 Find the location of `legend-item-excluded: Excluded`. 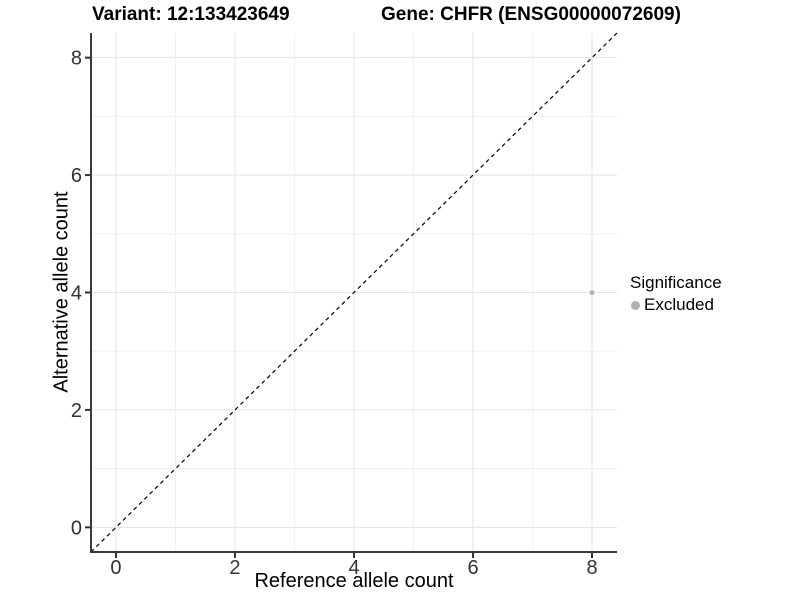

legend-item-excluded: Excluded is located at coordinates (676, 305).